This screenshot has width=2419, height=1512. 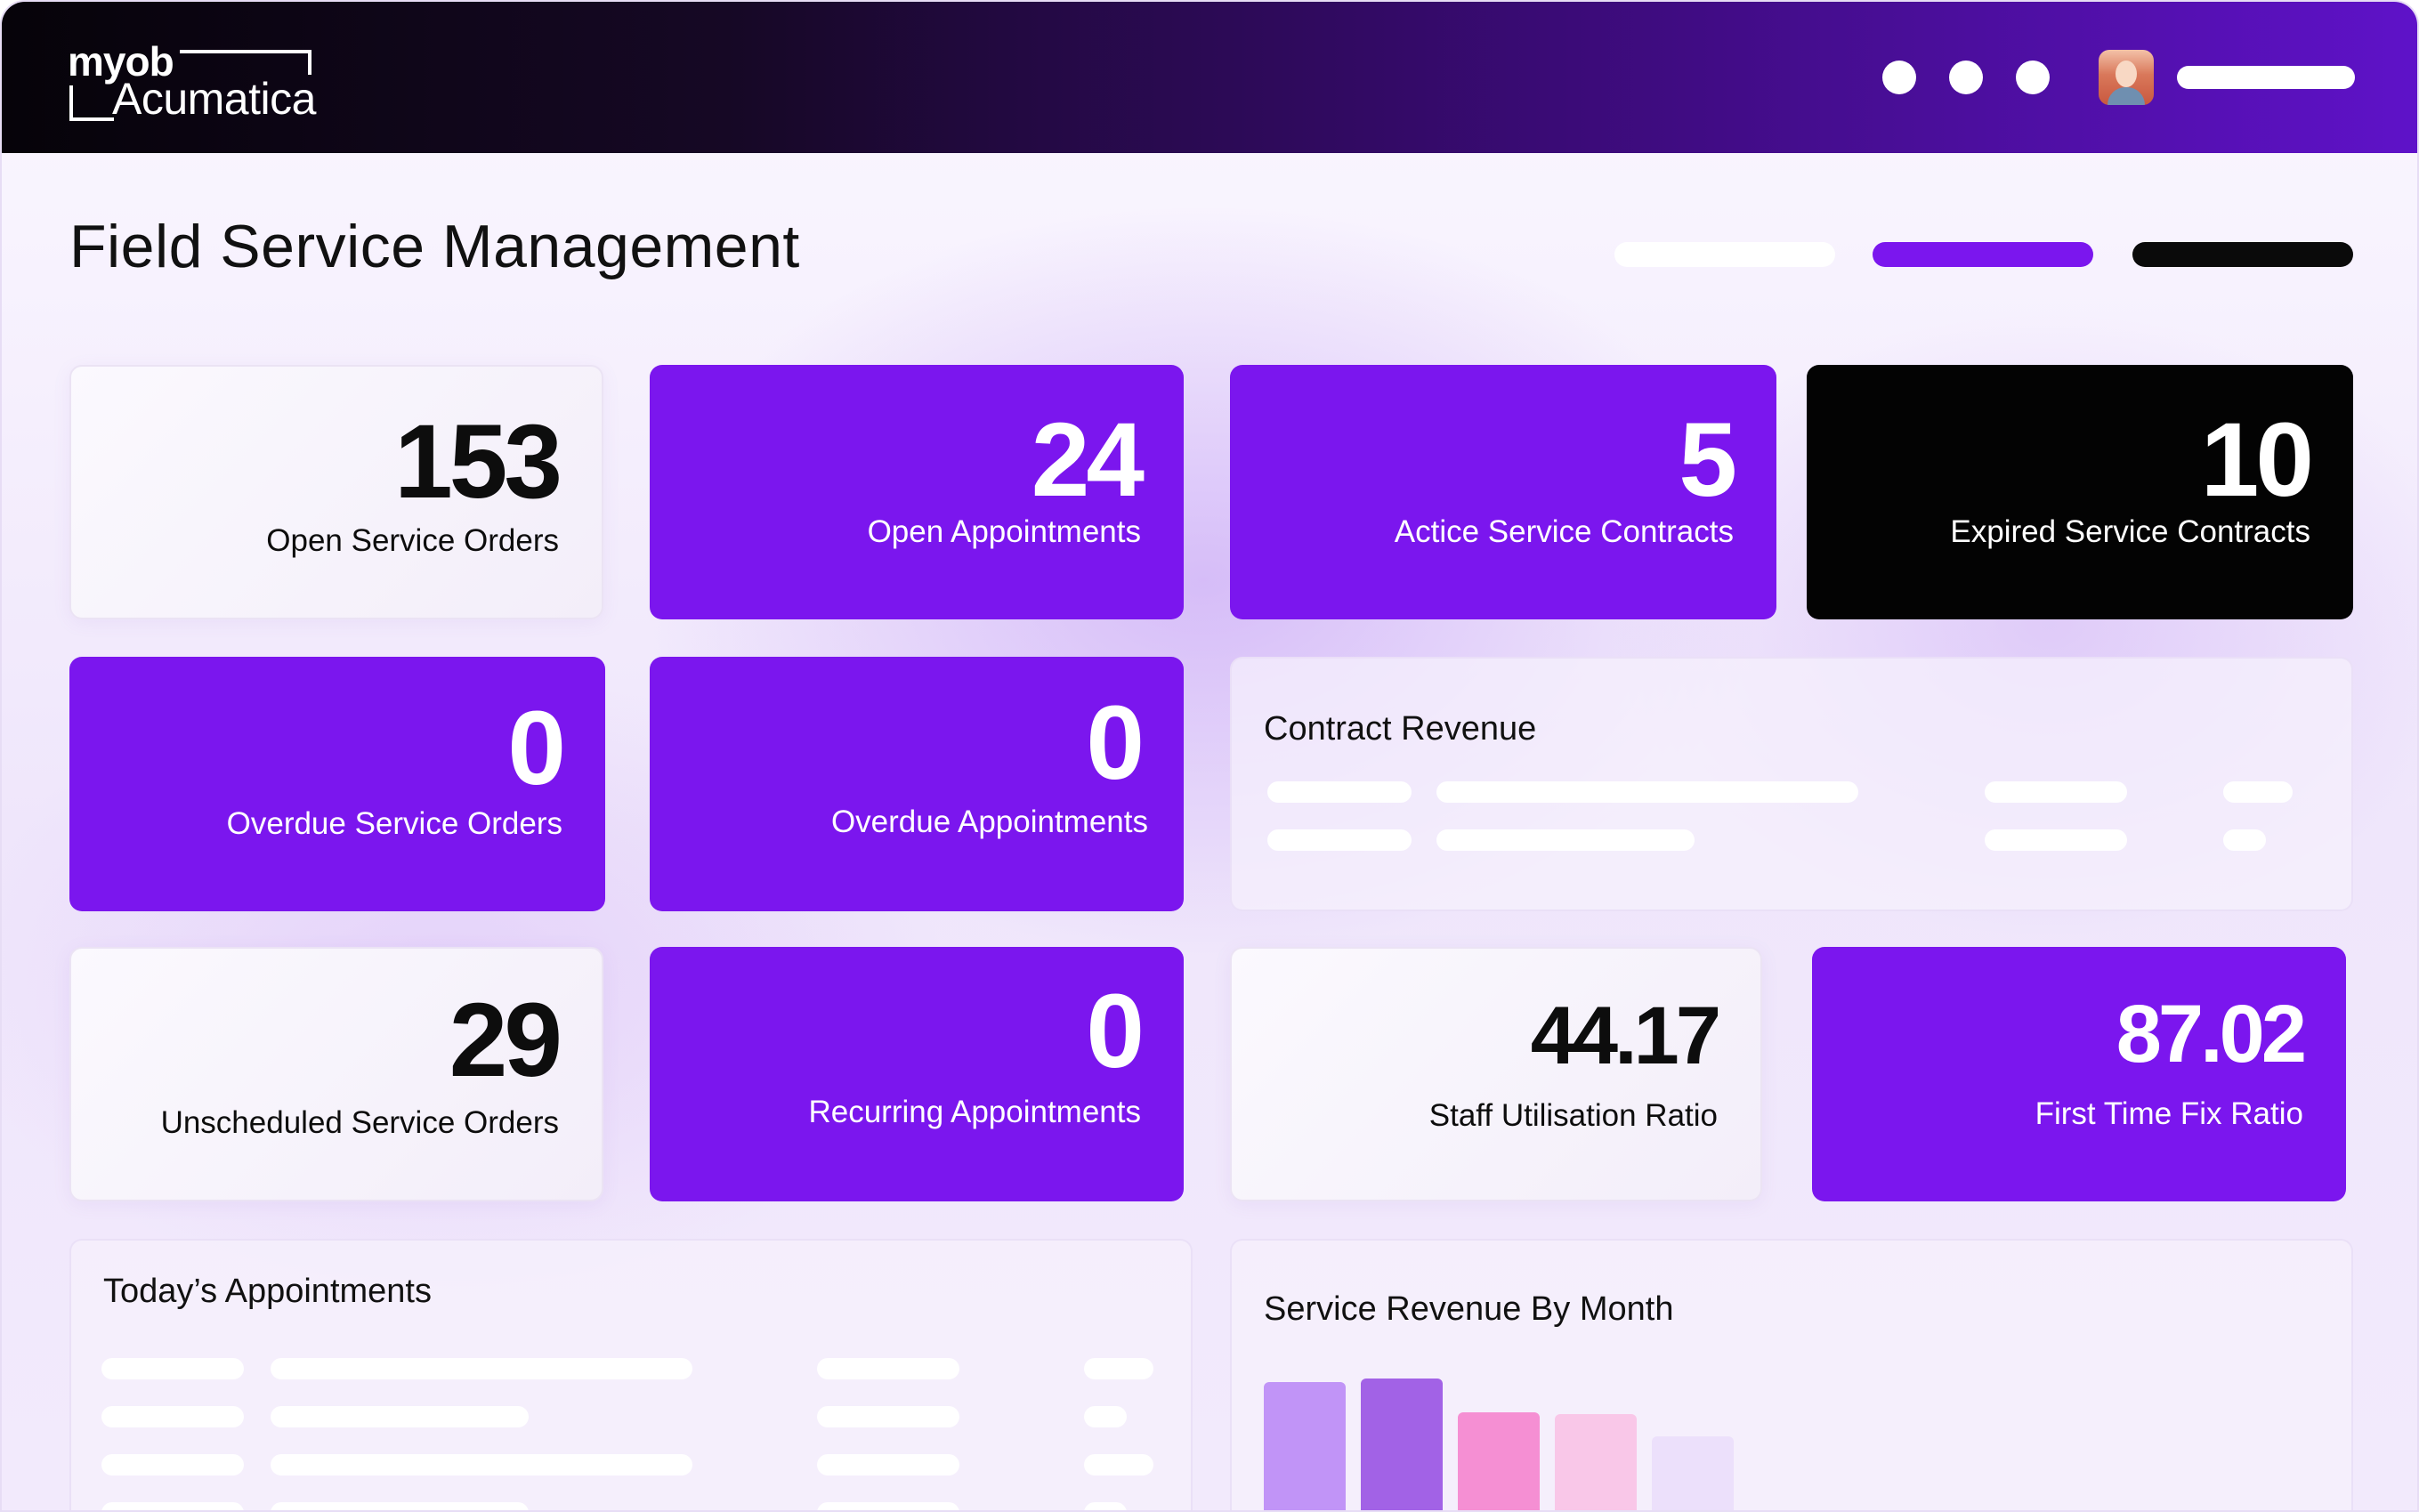 I want to click on kpi-card-unscheduled-service-orders: 29 Unscheduled Service Orders, so click(x=336, y=1074).